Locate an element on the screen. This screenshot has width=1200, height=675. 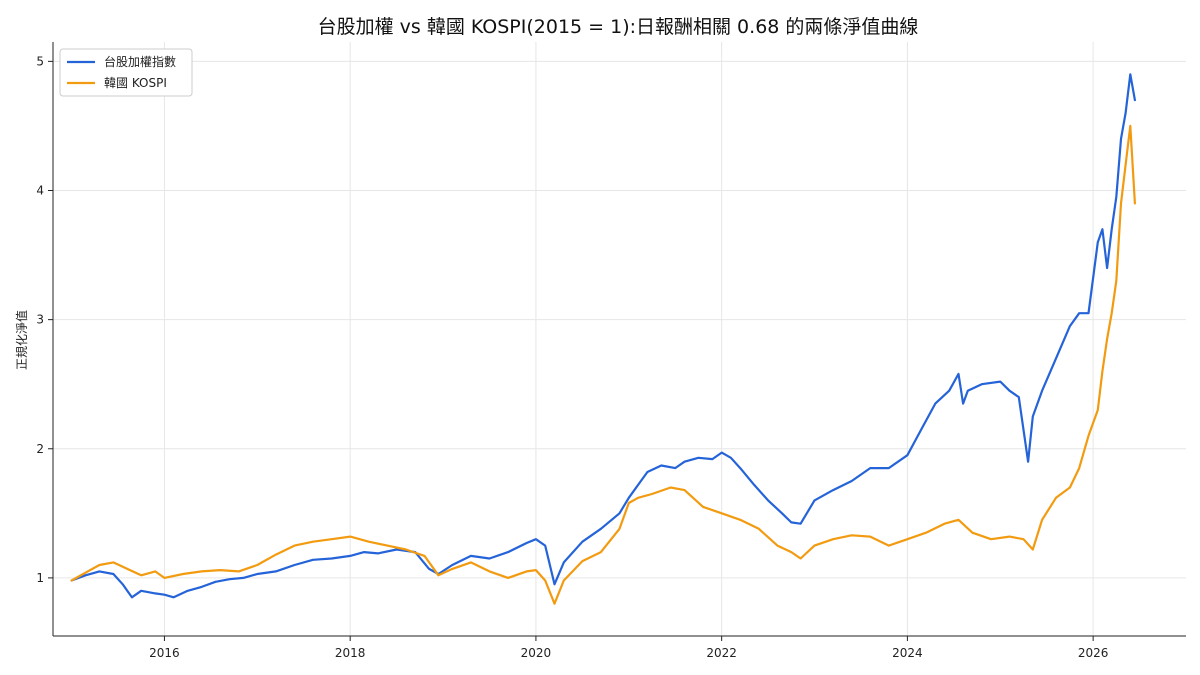
y-tick-label: 4 is located at coordinates (40, 191).